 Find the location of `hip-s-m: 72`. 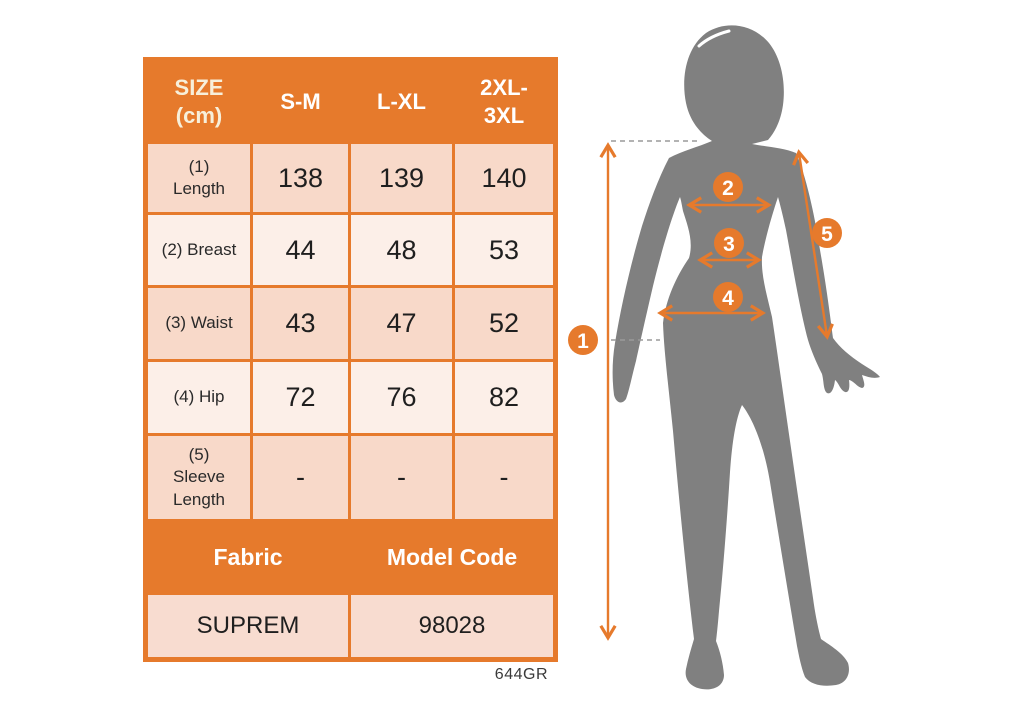

hip-s-m: 72 is located at coordinates (300, 397).